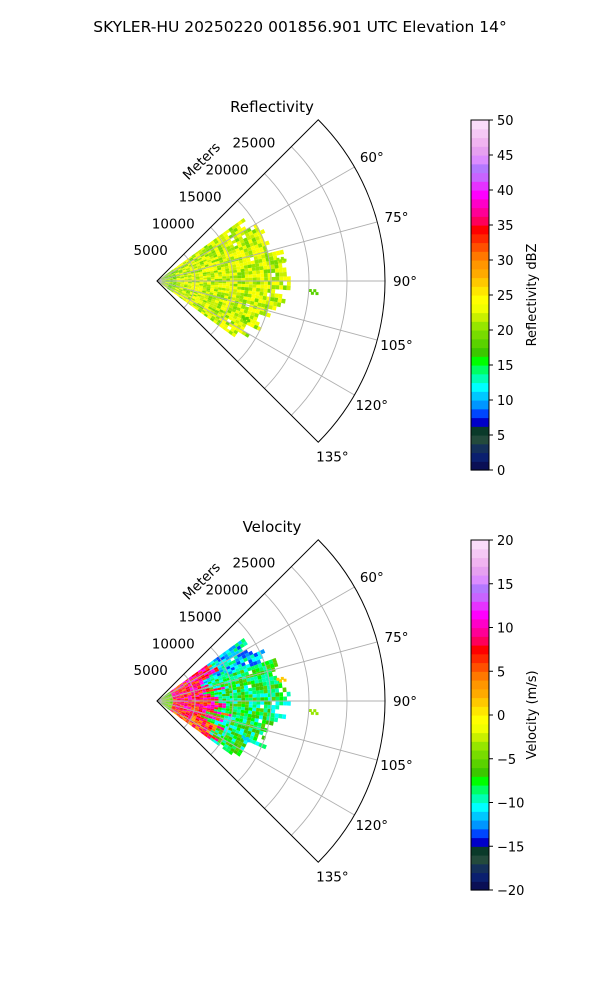  Describe the element at coordinates (501, 436) in the screenshot. I see `colorbar-tick-label: 5` at that location.